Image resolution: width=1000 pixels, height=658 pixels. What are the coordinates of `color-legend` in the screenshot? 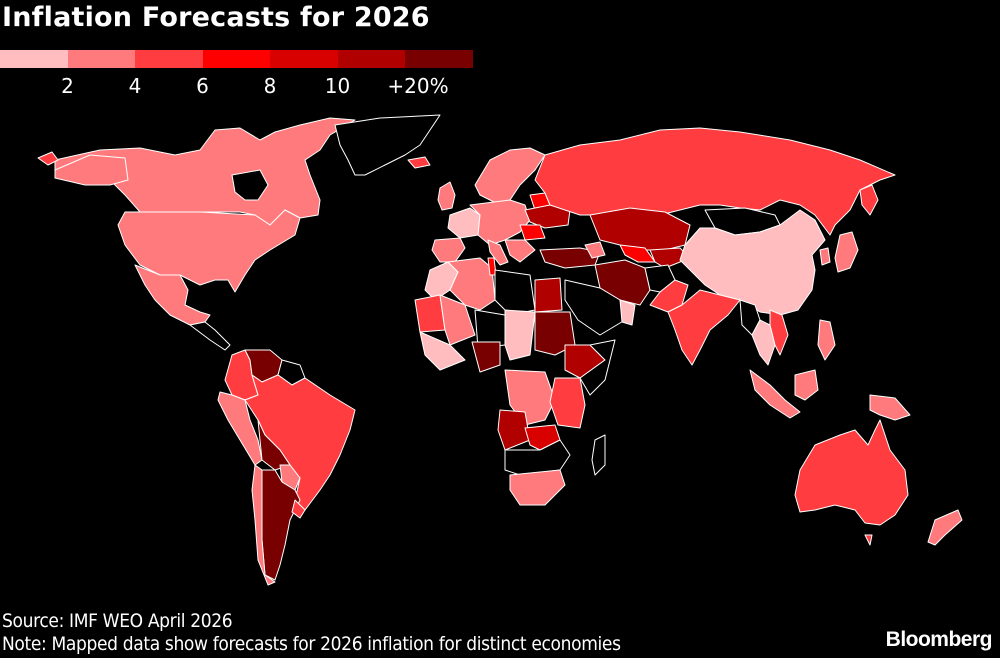 It's located at (237, 59).